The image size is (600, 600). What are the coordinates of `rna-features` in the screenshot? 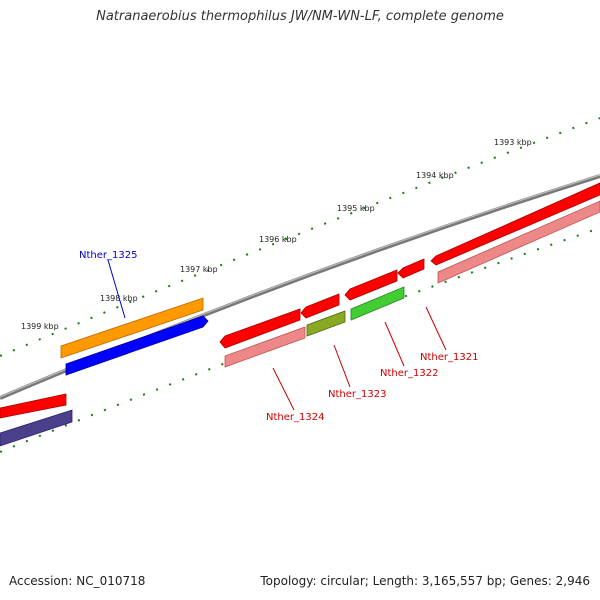 It's located at (134, 336).